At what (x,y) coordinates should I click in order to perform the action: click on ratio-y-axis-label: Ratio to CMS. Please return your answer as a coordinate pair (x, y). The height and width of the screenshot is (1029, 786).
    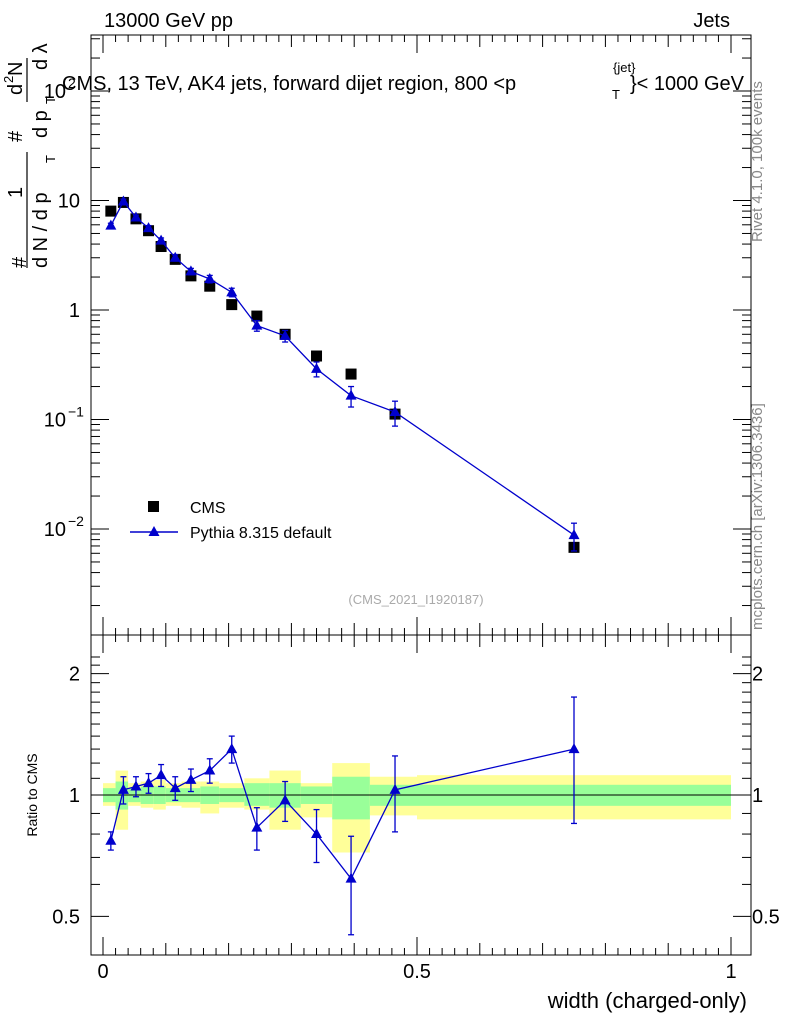
    Looking at the image, I should click on (32, 794).